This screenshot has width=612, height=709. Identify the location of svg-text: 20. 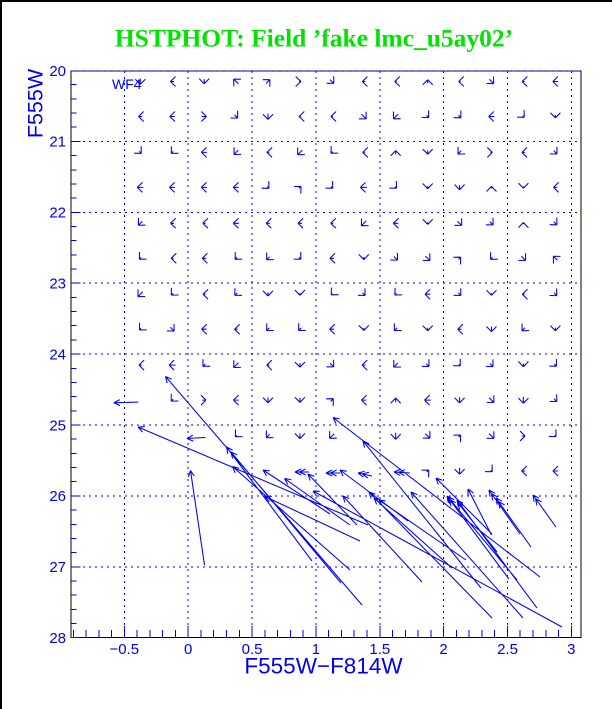
(57, 71).